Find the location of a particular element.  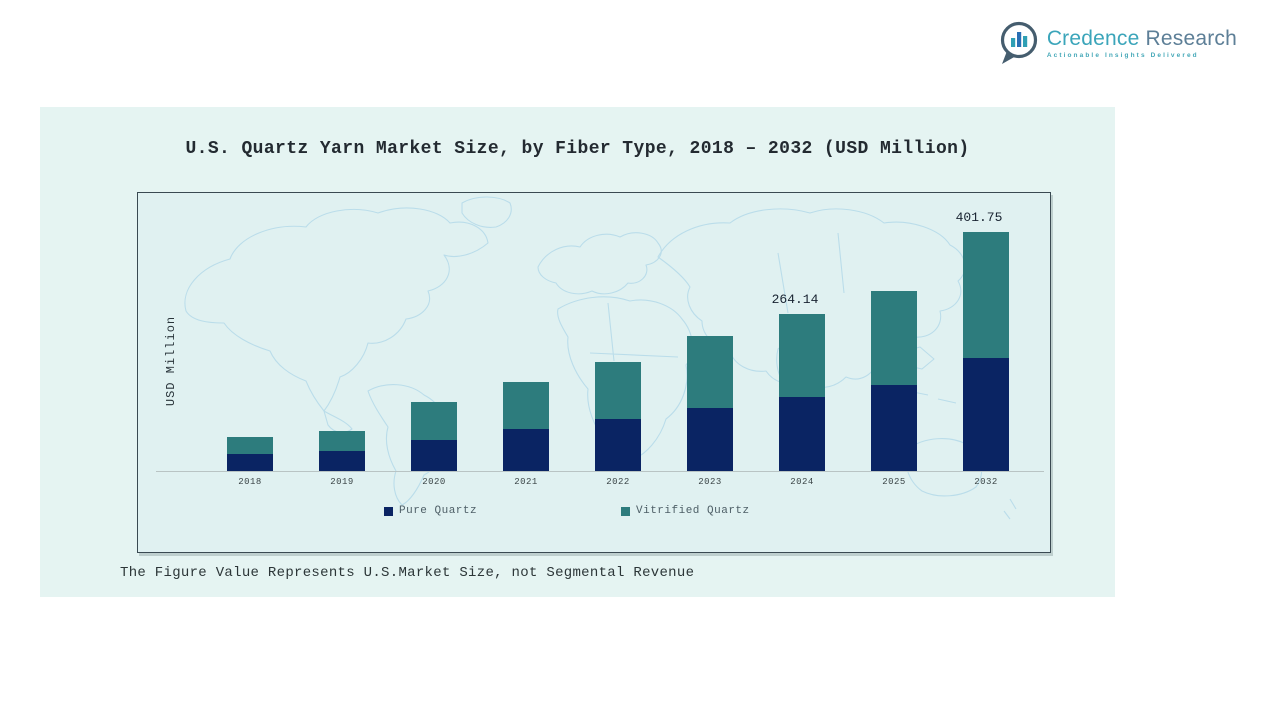

value-label-2032: 401.75 is located at coordinates (979, 217).